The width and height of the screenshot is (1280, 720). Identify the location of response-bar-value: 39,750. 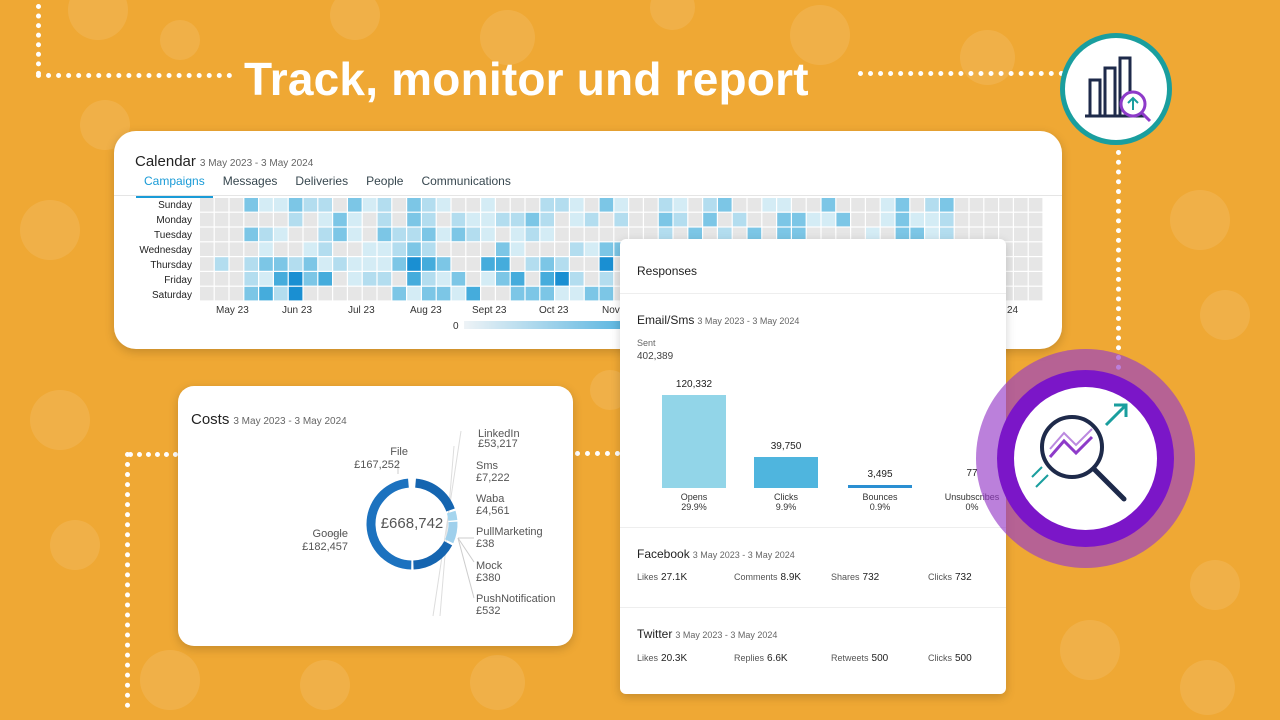
(786, 446).